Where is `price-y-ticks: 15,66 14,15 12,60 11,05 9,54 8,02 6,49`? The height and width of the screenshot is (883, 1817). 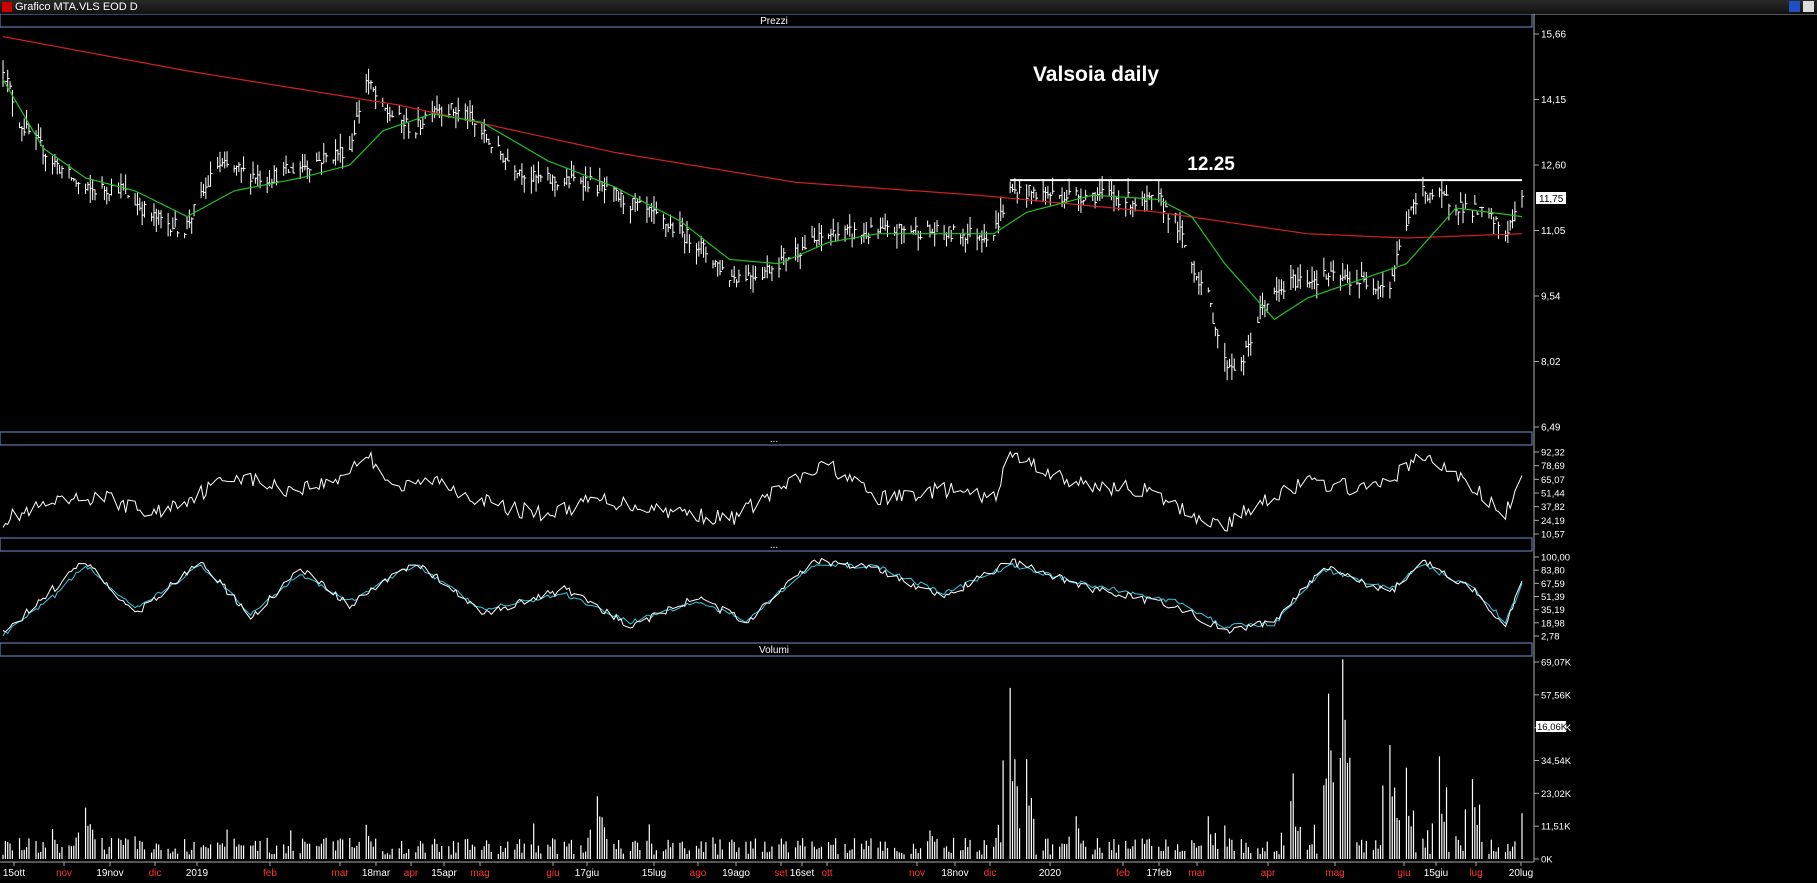 price-y-ticks: 15,66 14,15 12,60 11,05 9,54 8,02 6,49 is located at coordinates (1550, 232).